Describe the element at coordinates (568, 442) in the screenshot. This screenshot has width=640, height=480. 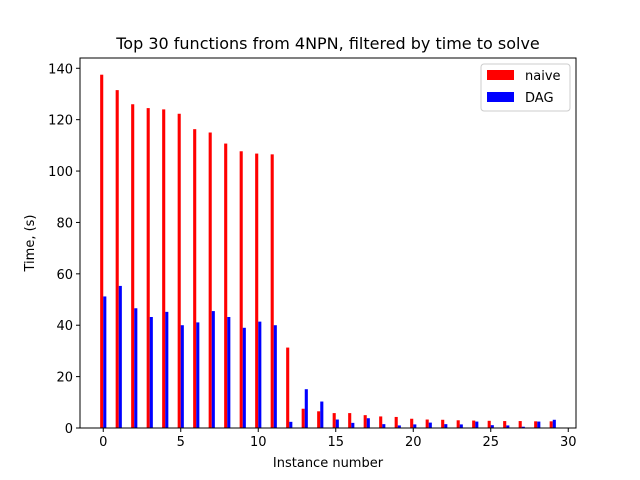
I see `x-tick-label: 30` at that location.